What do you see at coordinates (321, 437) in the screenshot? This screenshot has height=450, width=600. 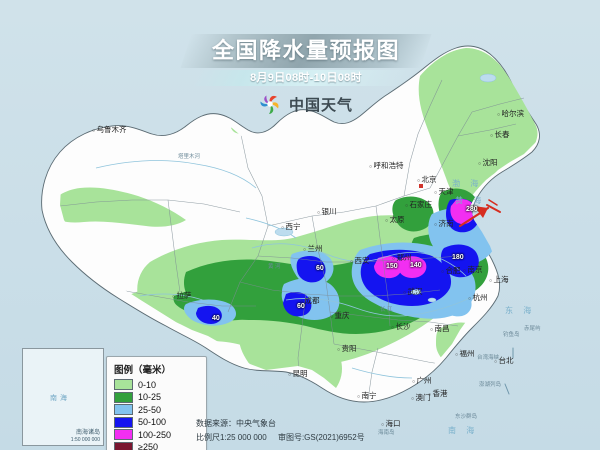 I see `map-approval-number: 审图号:GS(2021)6952号` at bounding box center [321, 437].